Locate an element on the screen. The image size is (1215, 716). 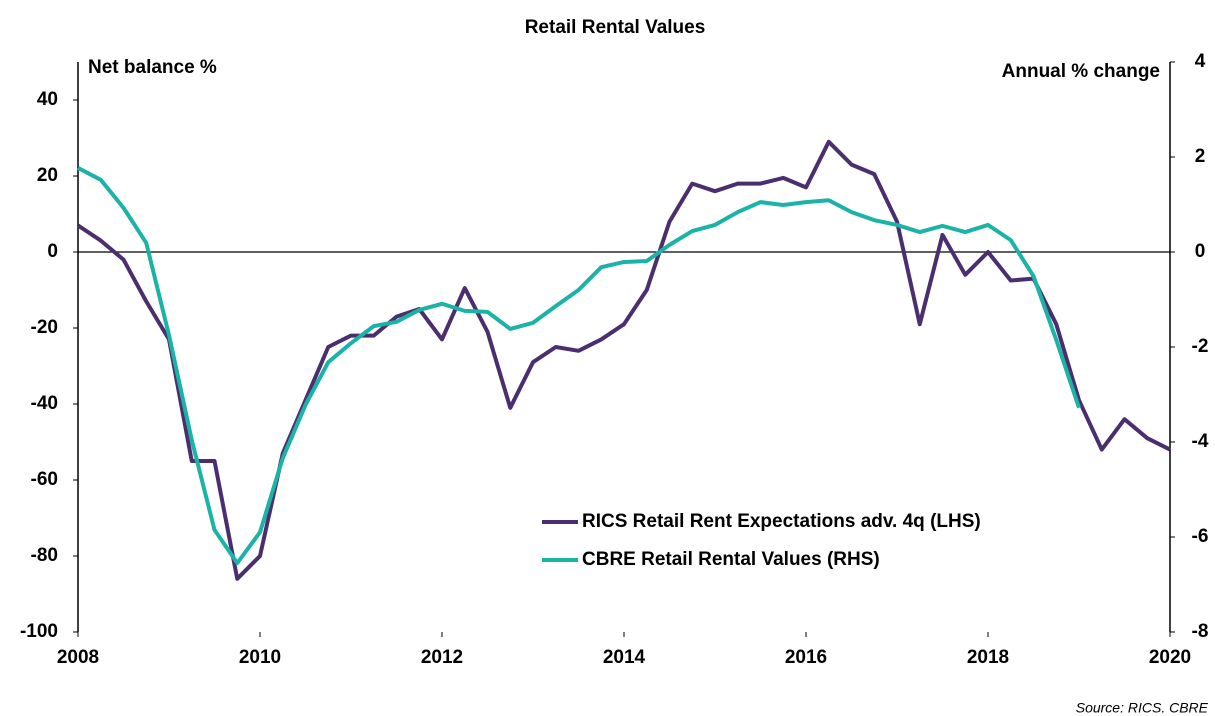
y-tick-label: 0 is located at coordinates (52, 251).